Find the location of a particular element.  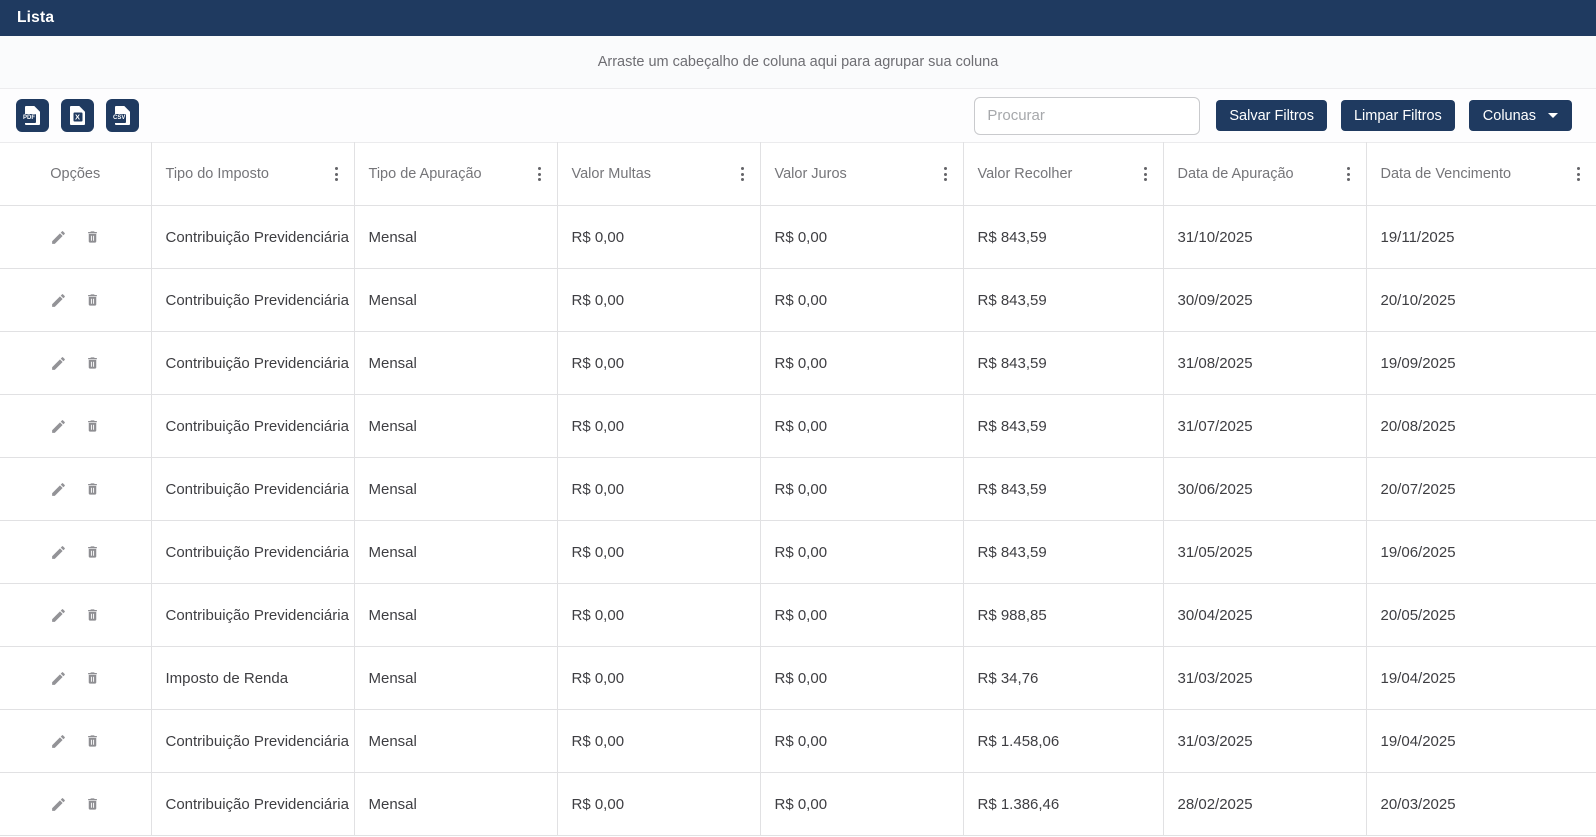

export-excel-button: X is located at coordinates (77, 115).